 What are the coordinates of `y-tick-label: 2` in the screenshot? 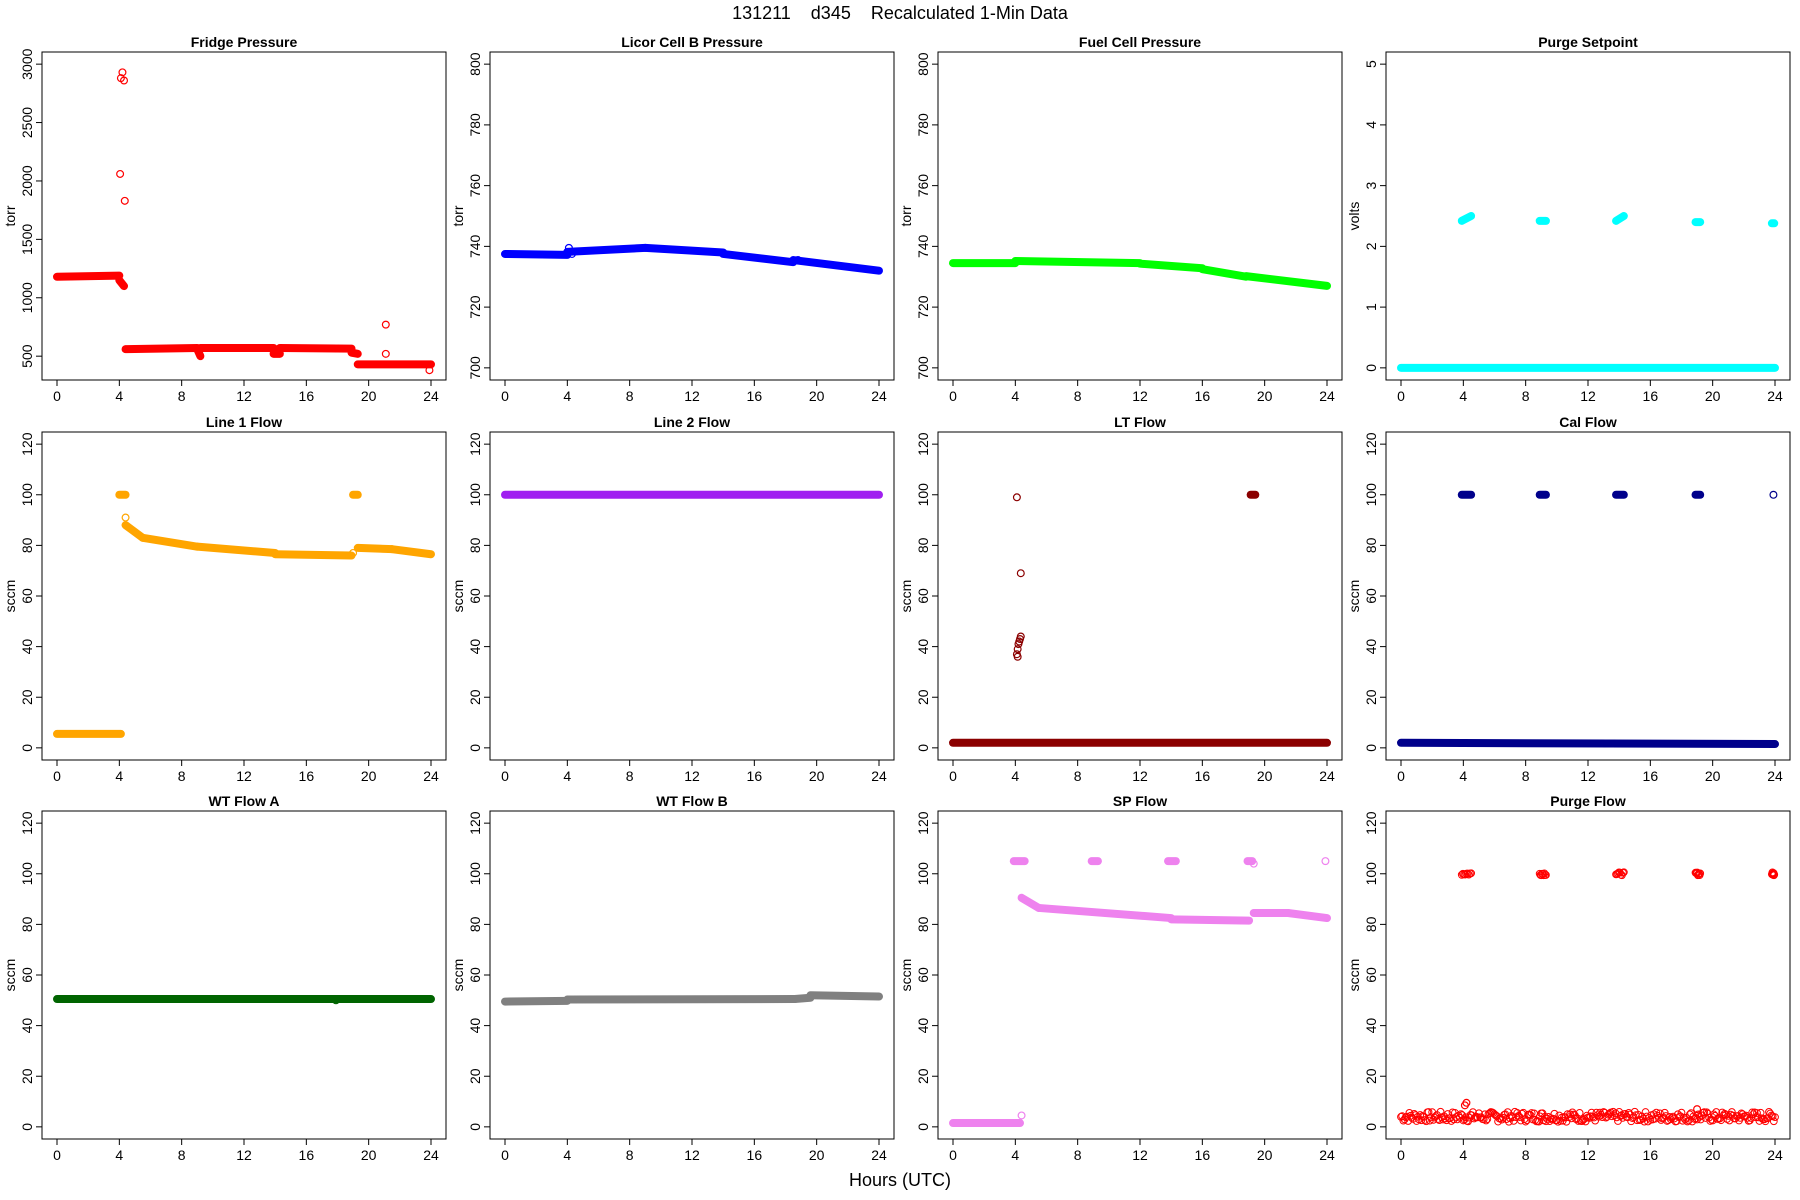 It's located at (1371, 246).